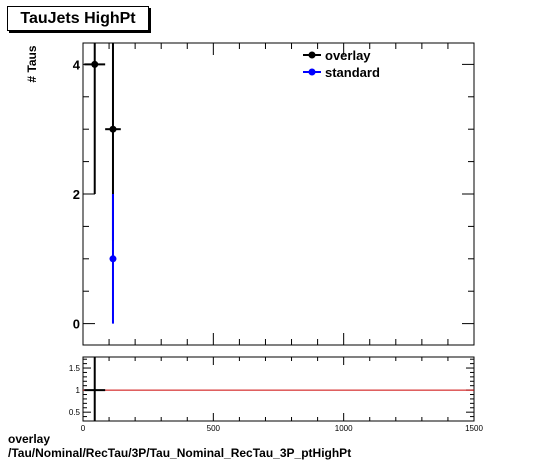 The image size is (546, 462). I want to click on legend-label-overlay: overlay, so click(348, 55).